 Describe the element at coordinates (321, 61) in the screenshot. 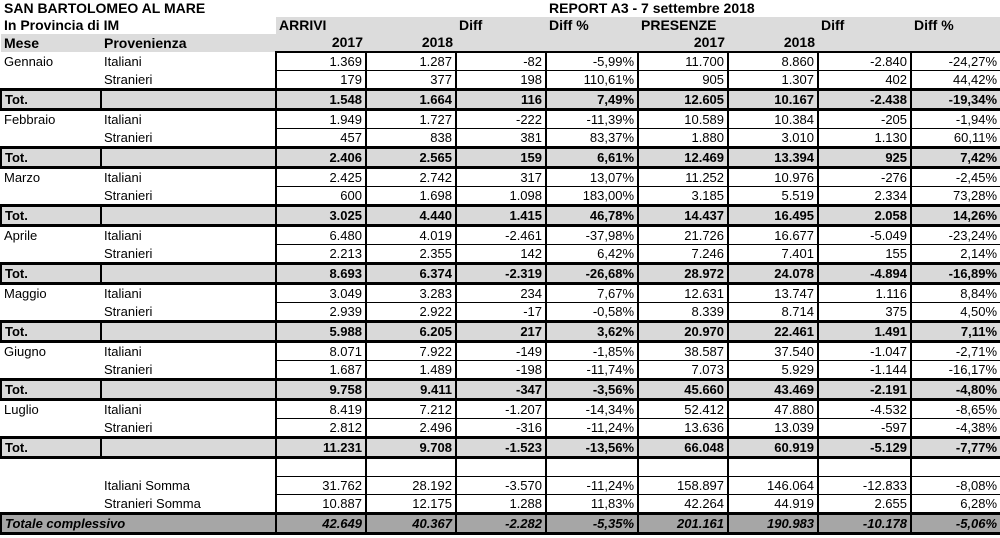

I see `value-cell: 1.369` at that location.